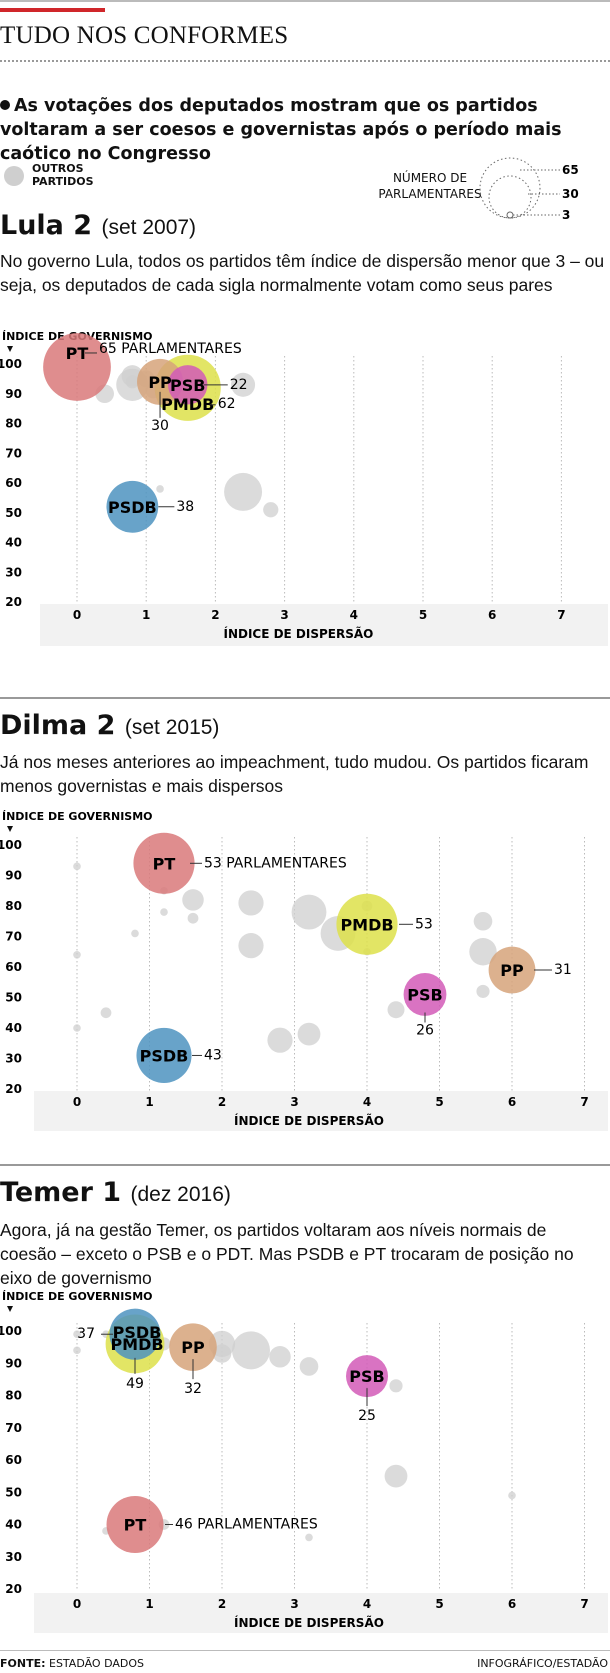  Describe the element at coordinates (13, 1589) in the screenshot. I see `y-tick-label: 20` at that location.